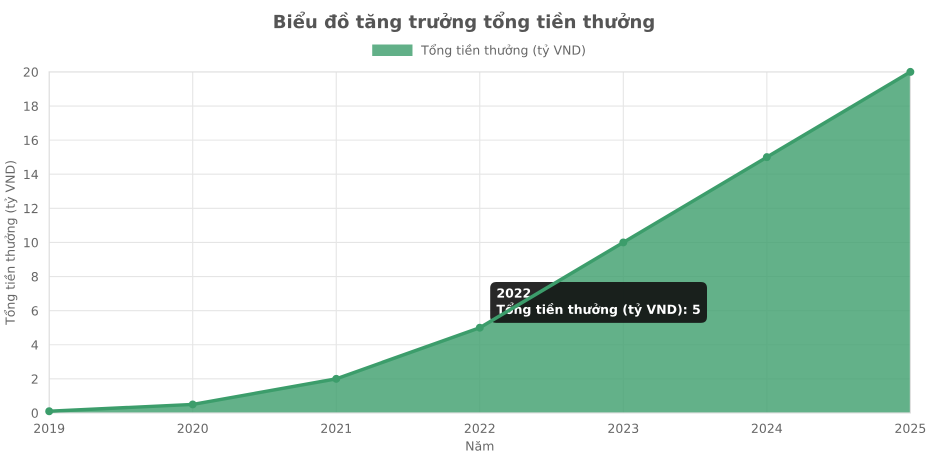 The height and width of the screenshot is (464, 928). What do you see at coordinates (35, 379) in the screenshot?
I see `y-tick-label: 2` at bounding box center [35, 379].